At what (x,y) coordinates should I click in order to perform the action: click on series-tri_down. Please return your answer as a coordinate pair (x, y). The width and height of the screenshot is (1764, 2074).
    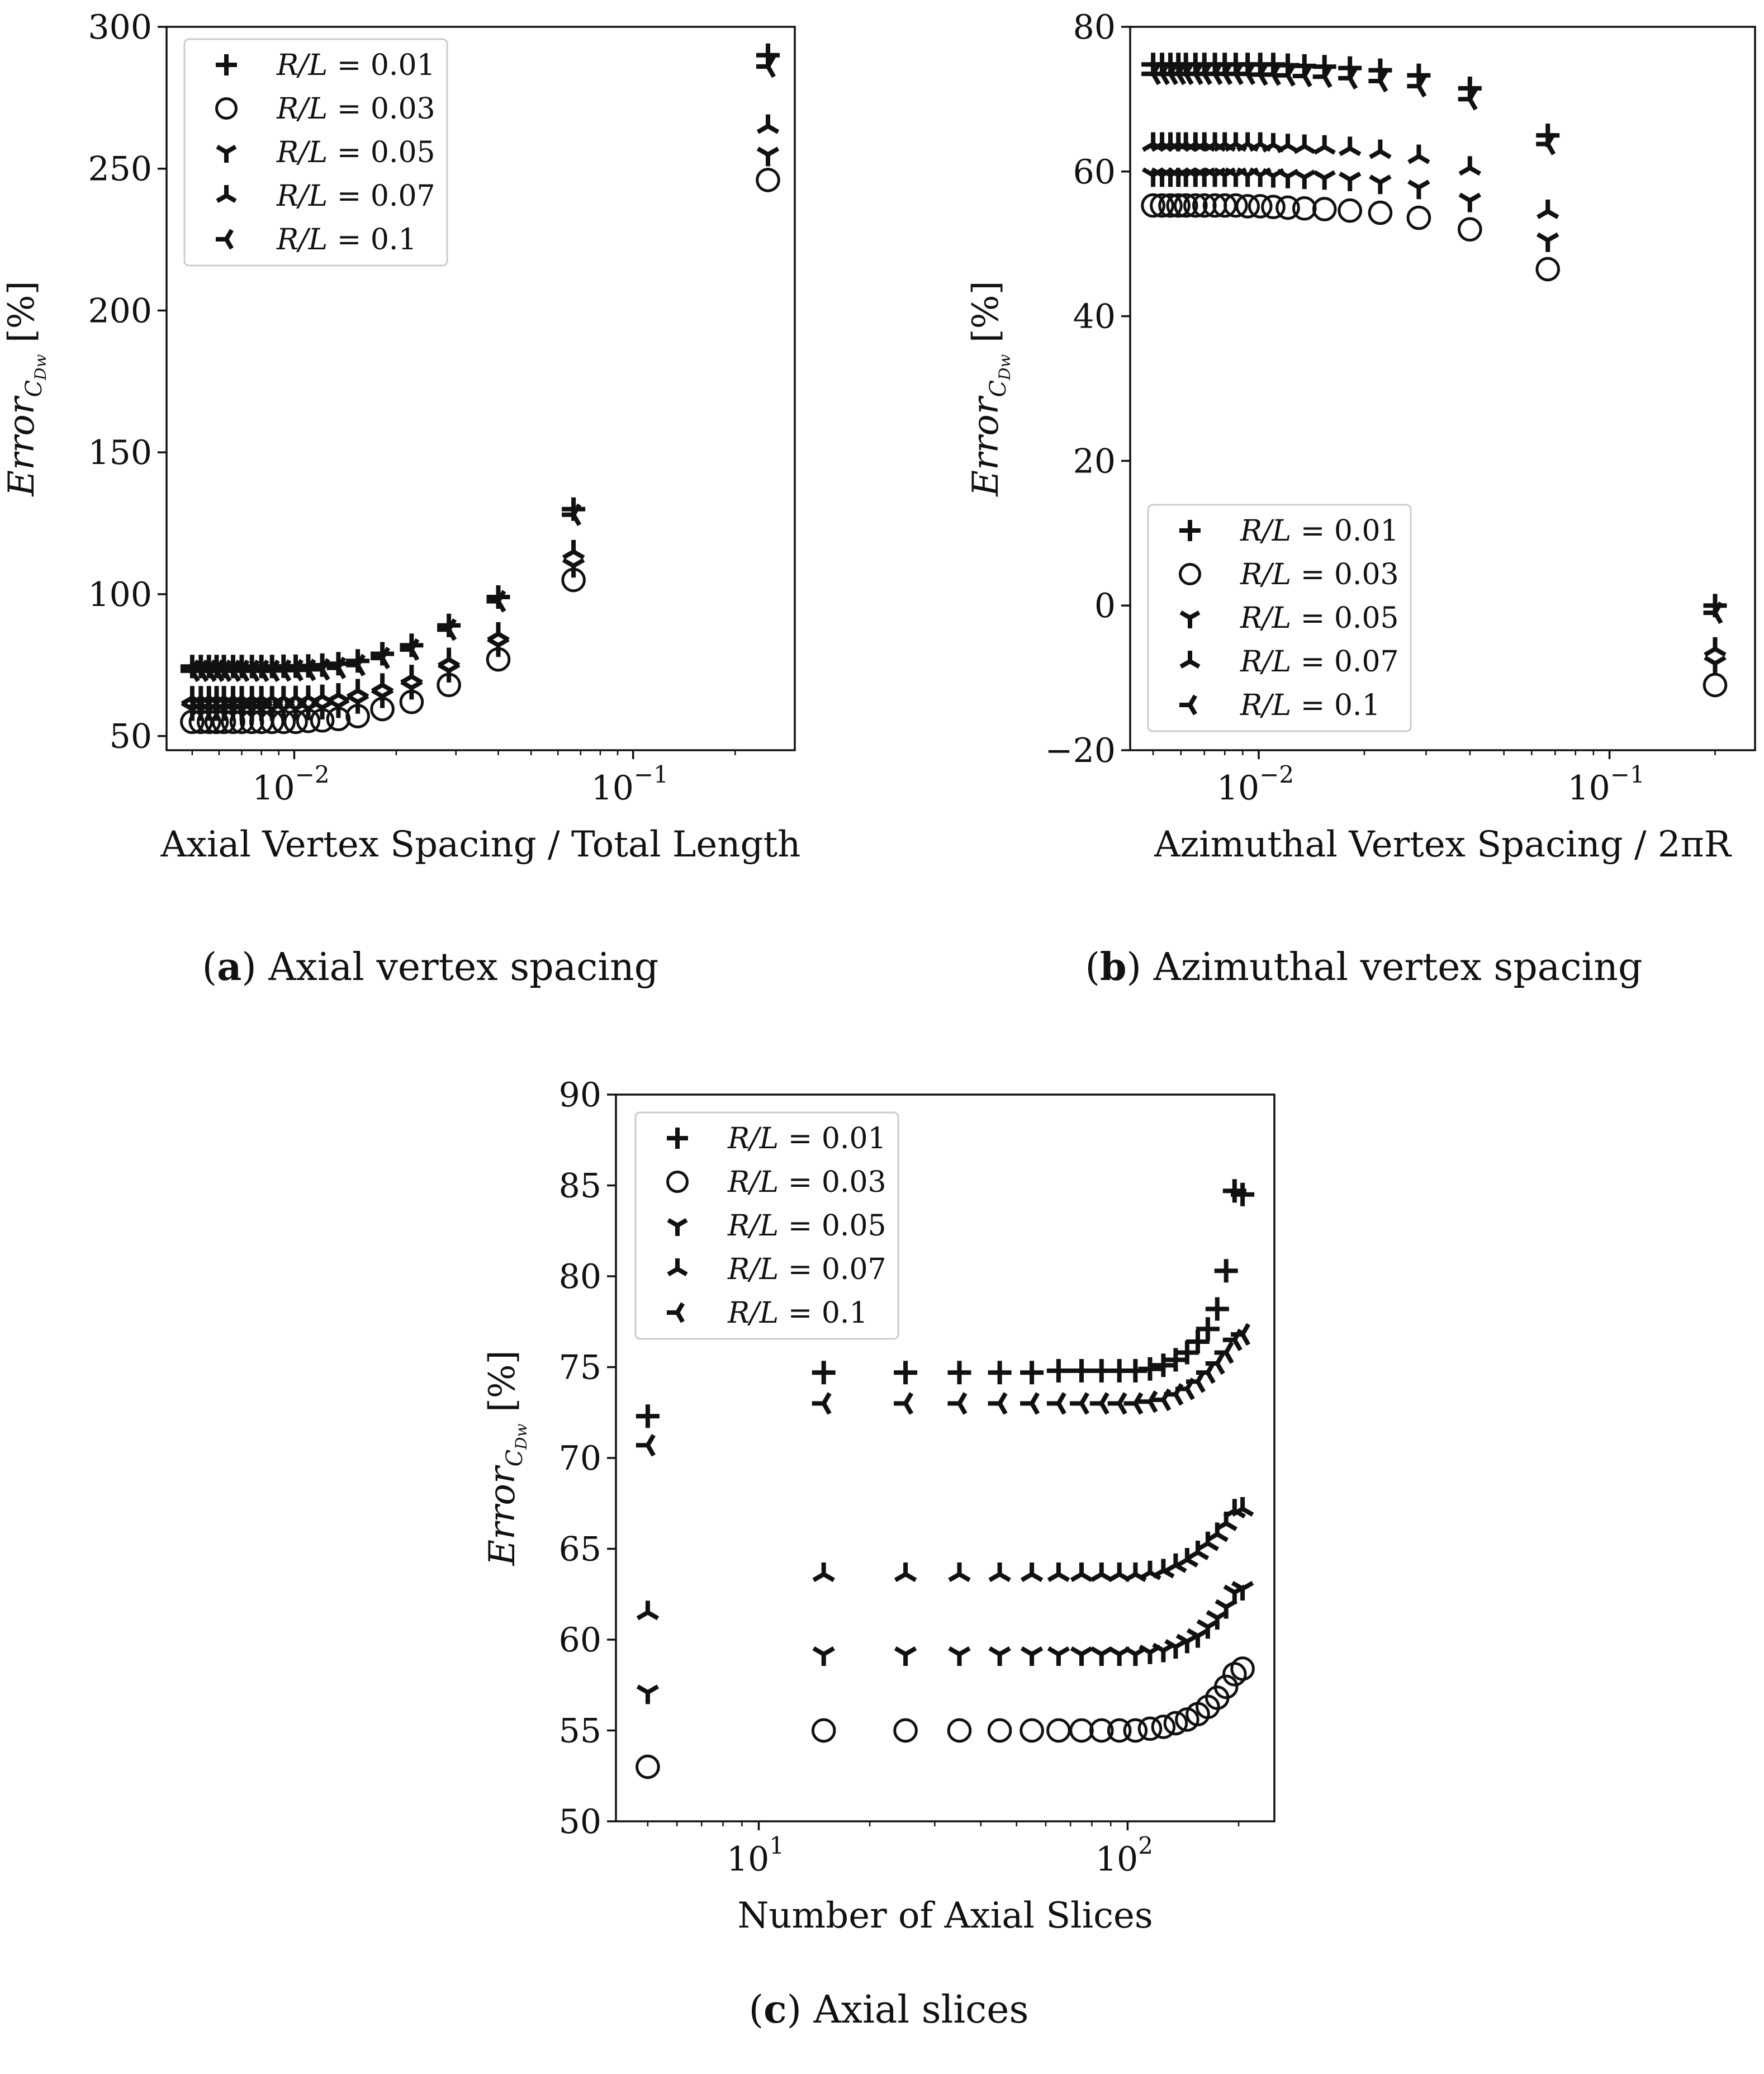
    Looking at the image, I should click on (1434, 421).